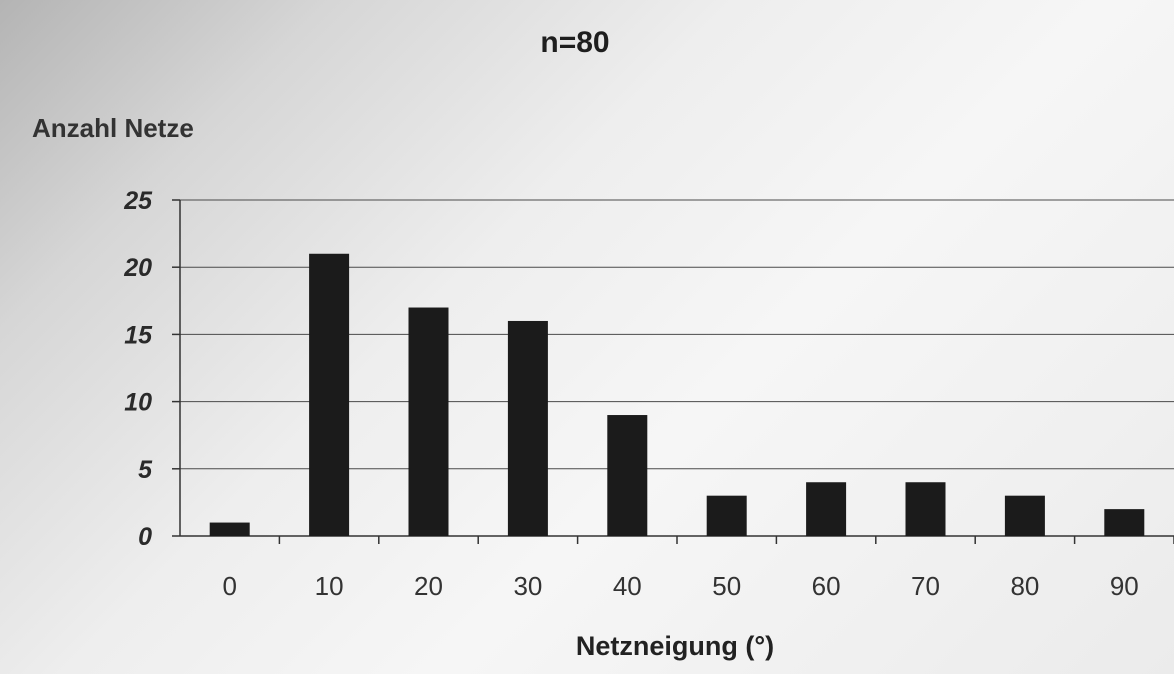 The image size is (1174, 674). Describe the element at coordinates (113, 128) in the screenshot. I see `y-axis-label: Anzahl Netze` at that location.